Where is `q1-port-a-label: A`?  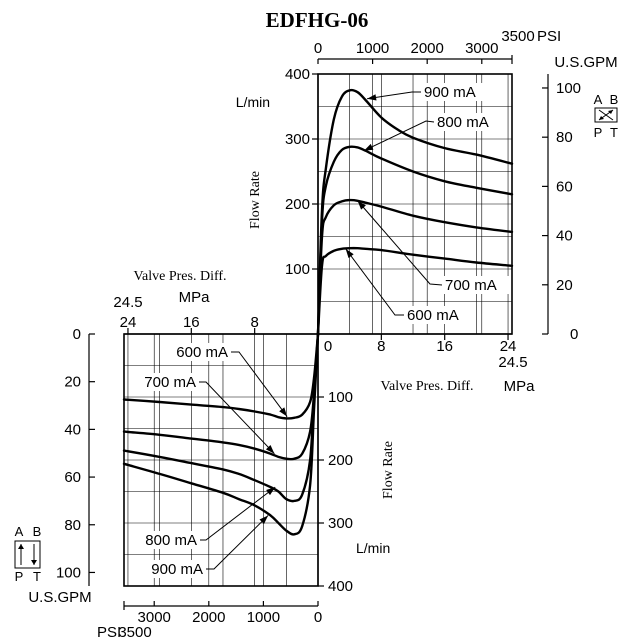 q1-port-a-label: A is located at coordinates (598, 99).